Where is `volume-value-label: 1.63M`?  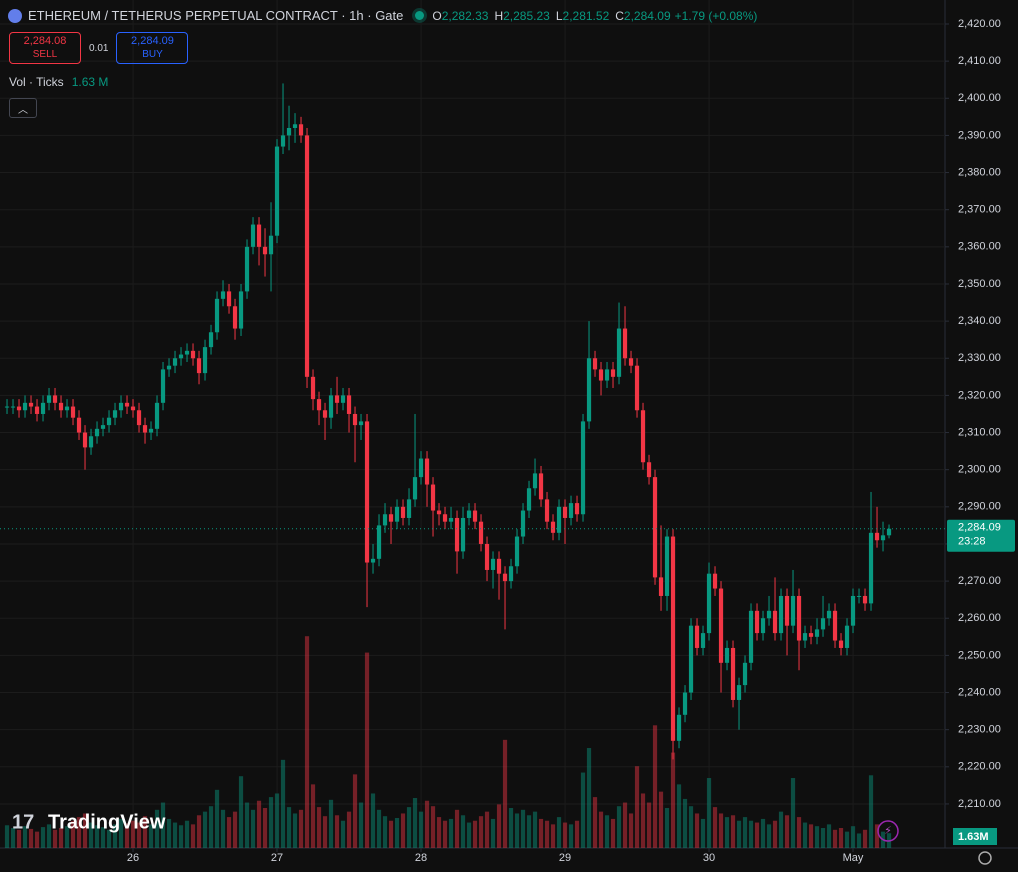 volume-value-label: 1.63M is located at coordinates (973, 837).